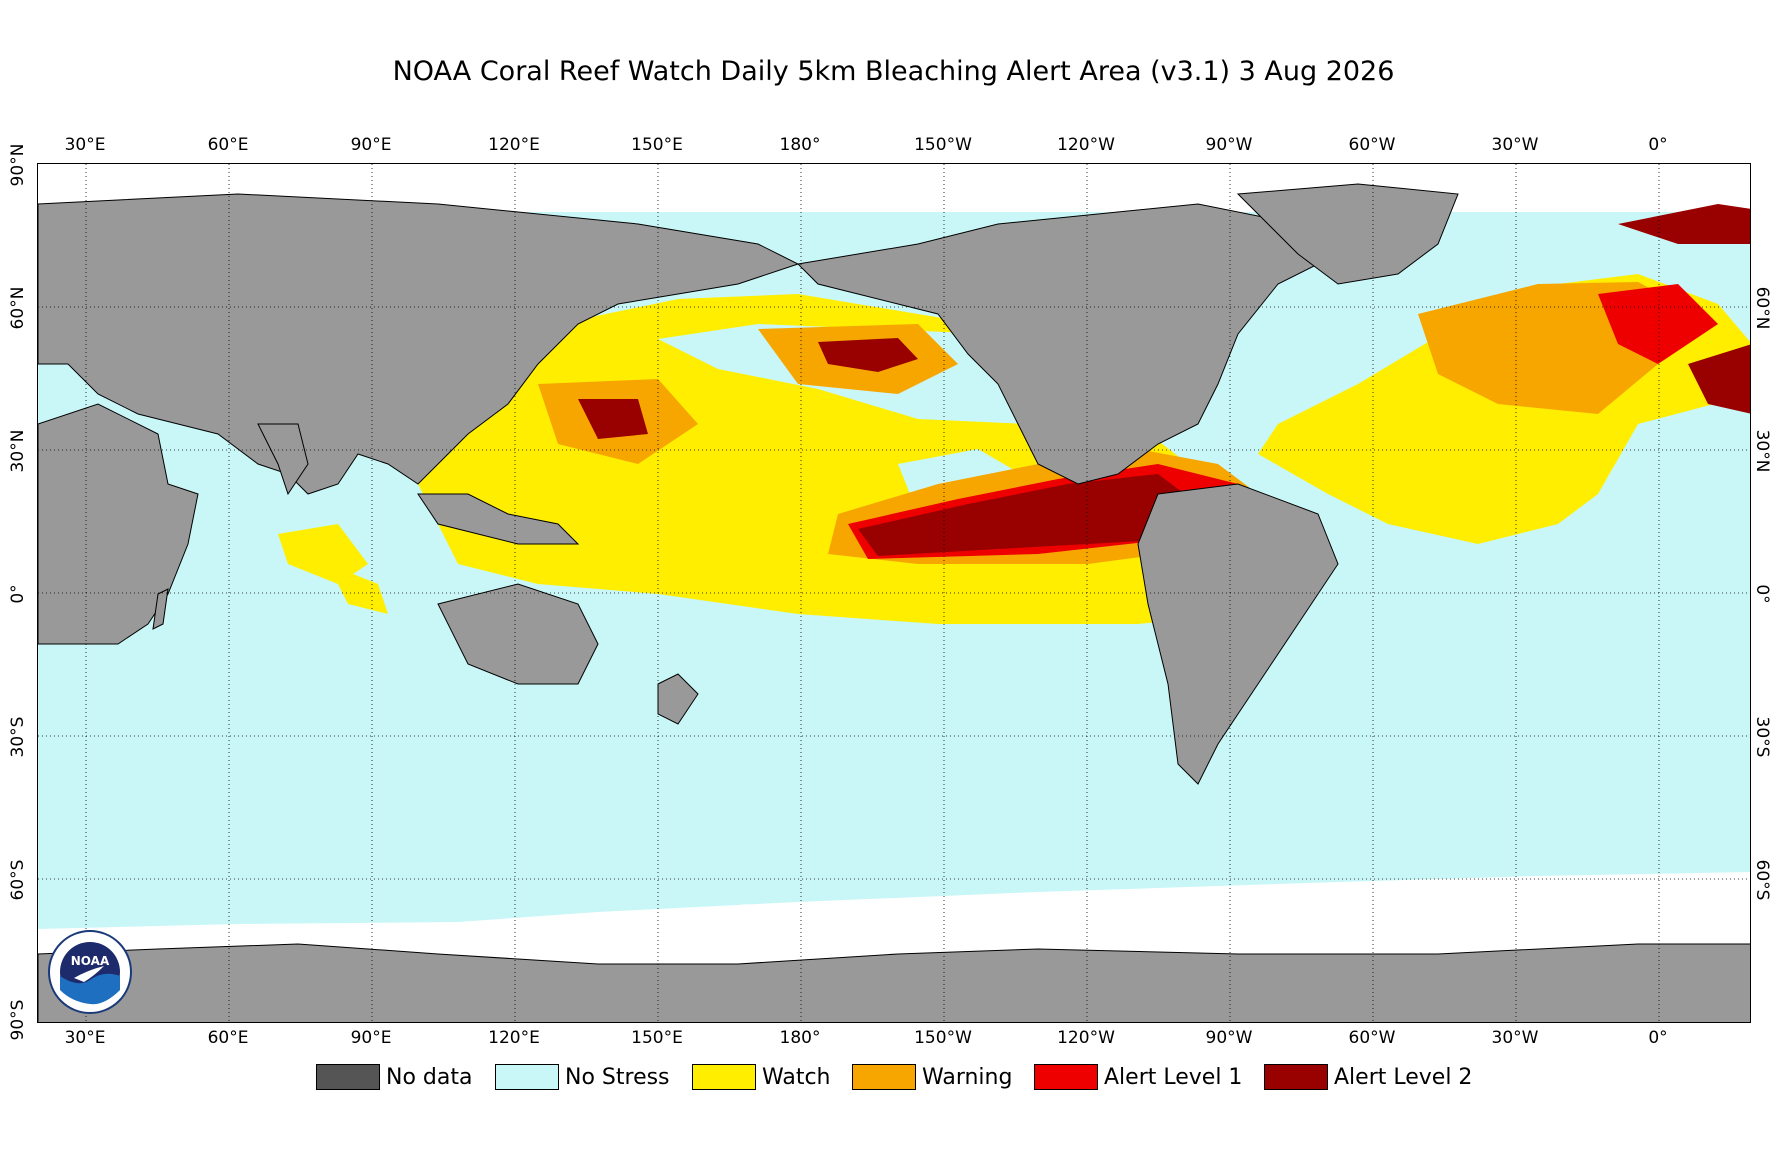 This screenshot has width=1787, height=1166. I want to click on southern-sea-ice, so click(1244, 906).